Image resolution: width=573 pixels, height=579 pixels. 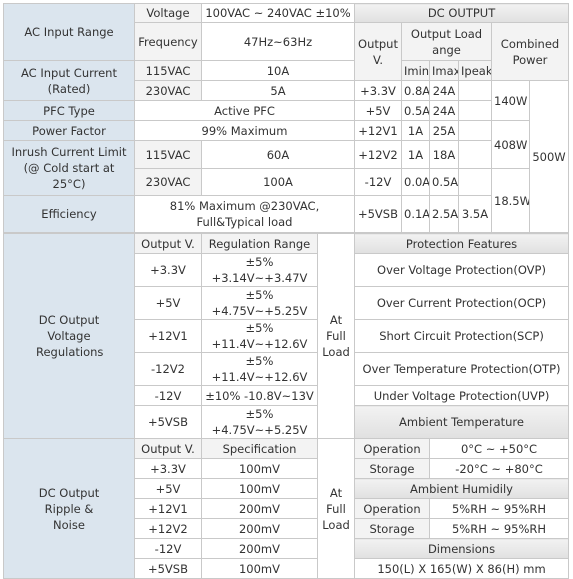 I want to click on label-cell: DC Output Voltage Regulations, so click(x=69, y=336).